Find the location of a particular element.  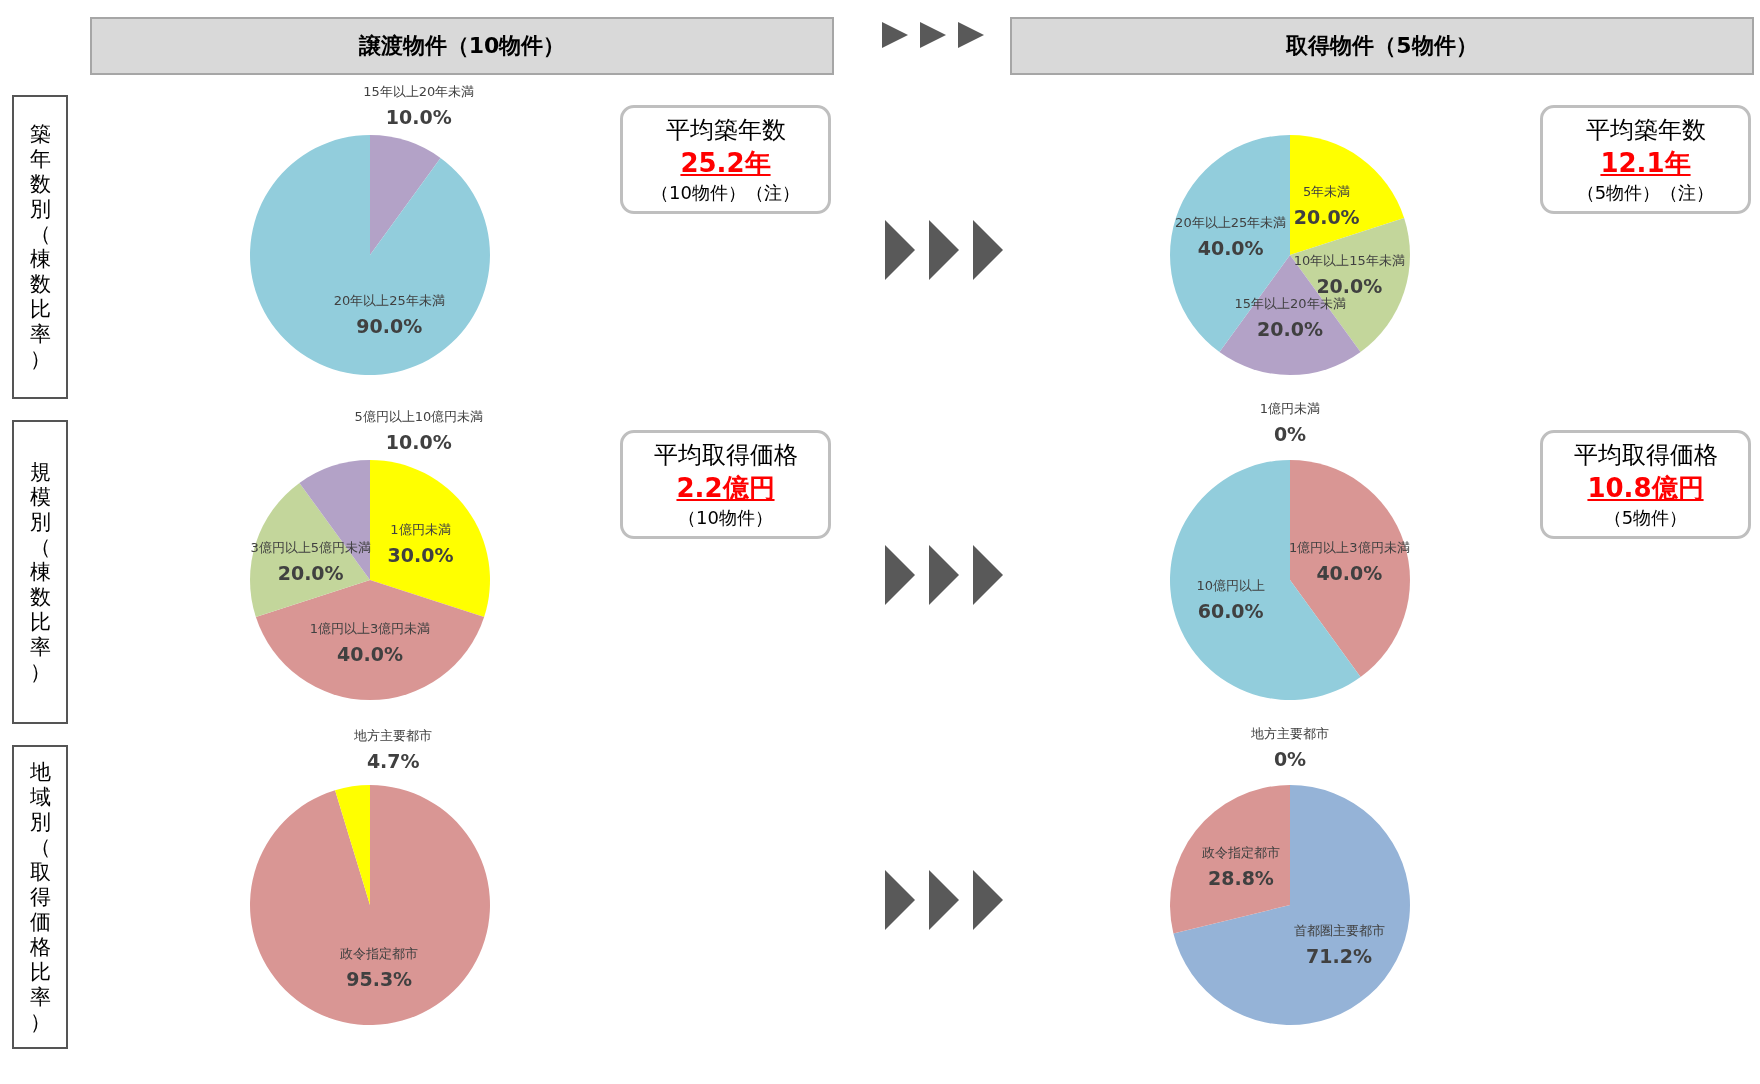

text: 12.1年 is located at coordinates (1645, 163).